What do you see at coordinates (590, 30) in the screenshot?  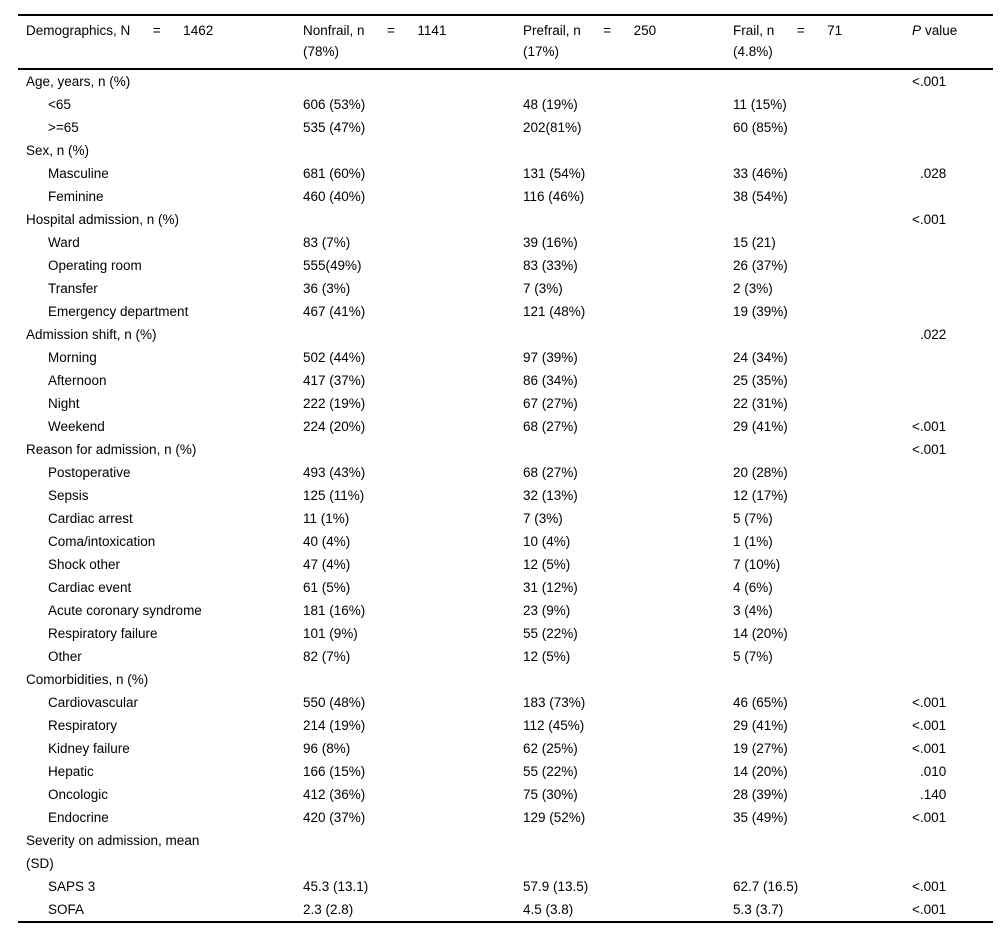 I see `header-prefrail-label: Prefrail, n = 250` at bounding box center [590, 30].